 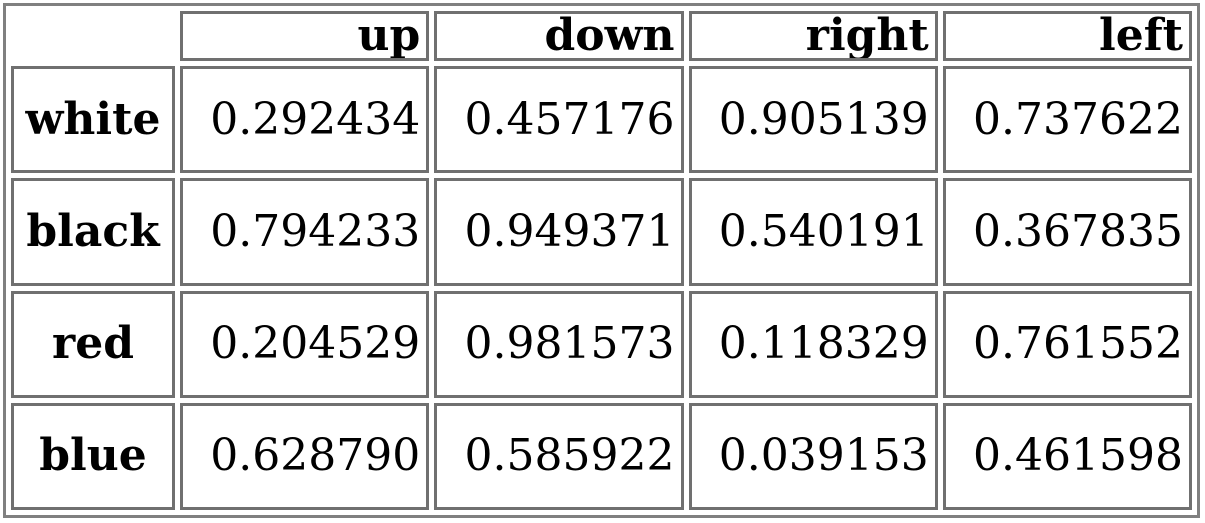 What do you see at coordinates (559, 36) in the screenshot?
I see `column-header-down: down` at bounding box center [559, 36].